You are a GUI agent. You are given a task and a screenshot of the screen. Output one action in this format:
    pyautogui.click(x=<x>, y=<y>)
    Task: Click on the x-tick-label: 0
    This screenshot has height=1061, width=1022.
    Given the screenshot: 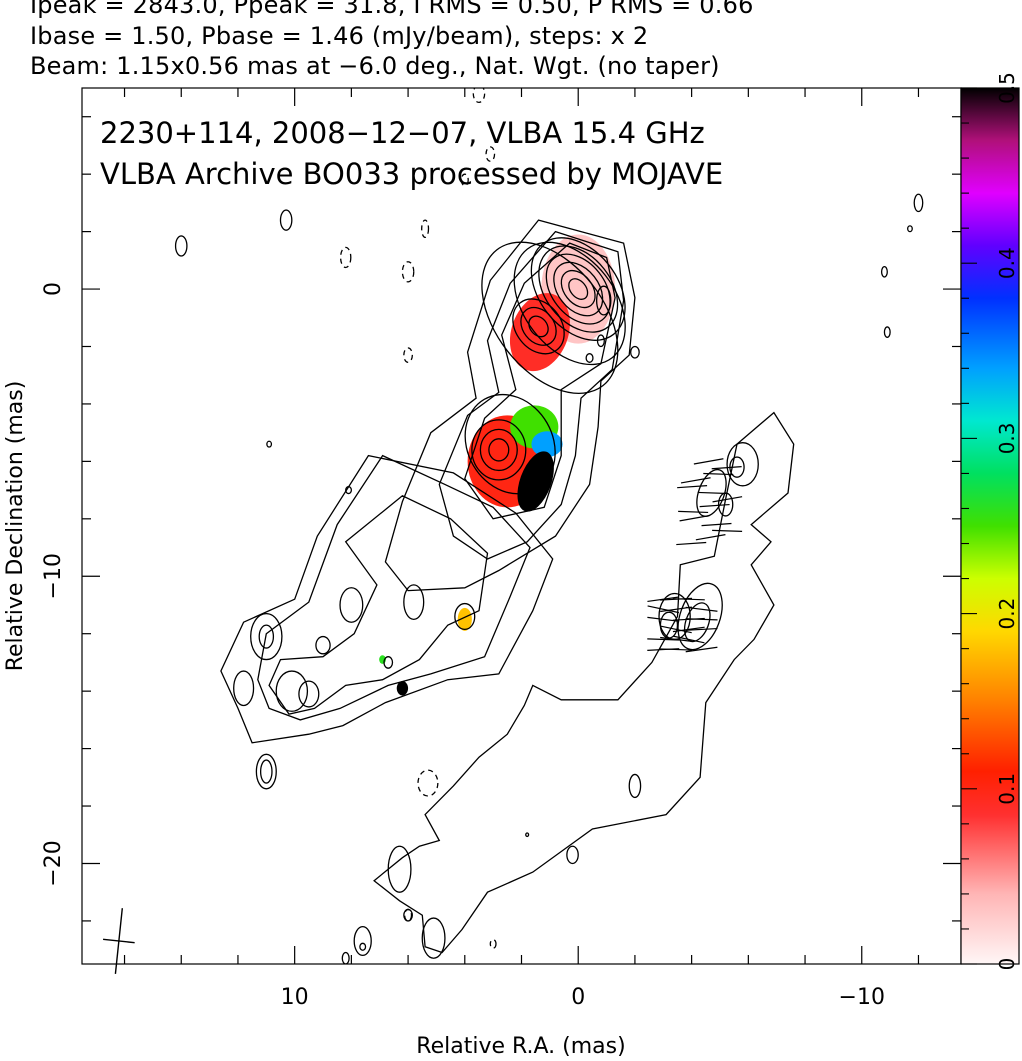 What is the action you would take?
    pyautogui.click(x=578, y=997)
    